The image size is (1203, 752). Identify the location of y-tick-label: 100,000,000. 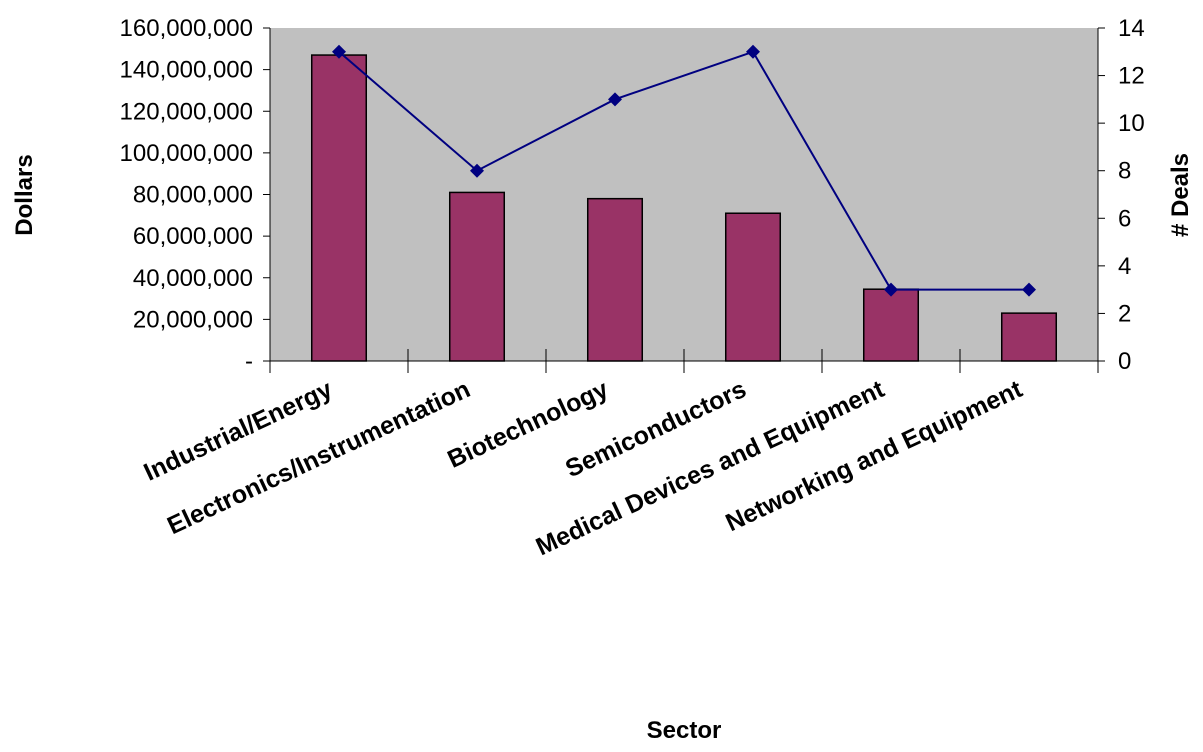
(186, 153).